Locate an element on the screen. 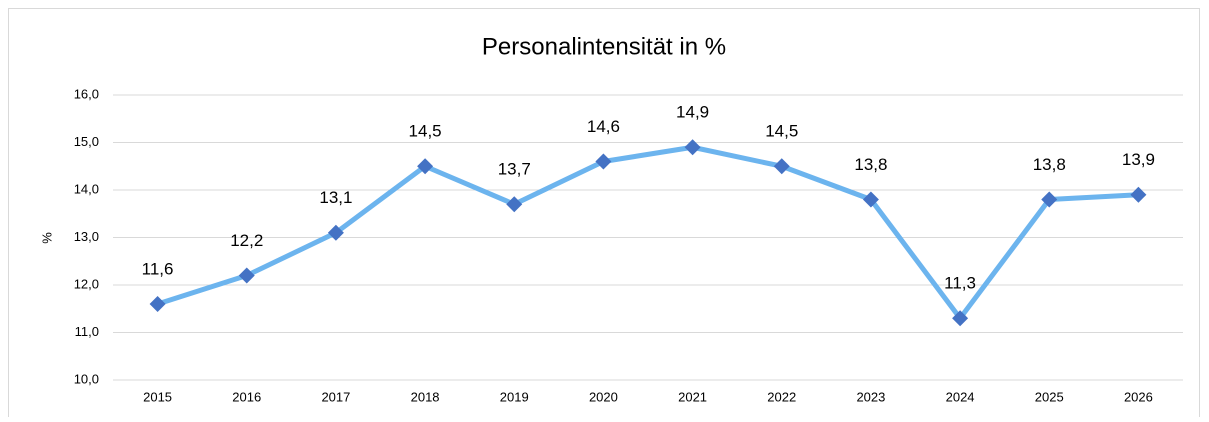 The image size is (1209, 422). x-tick-label: 2020 is located at coordinates (603, 396).